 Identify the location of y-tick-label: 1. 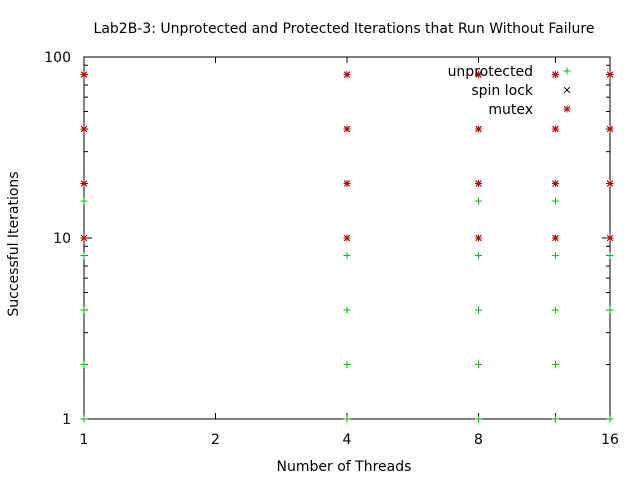
(66, 420).